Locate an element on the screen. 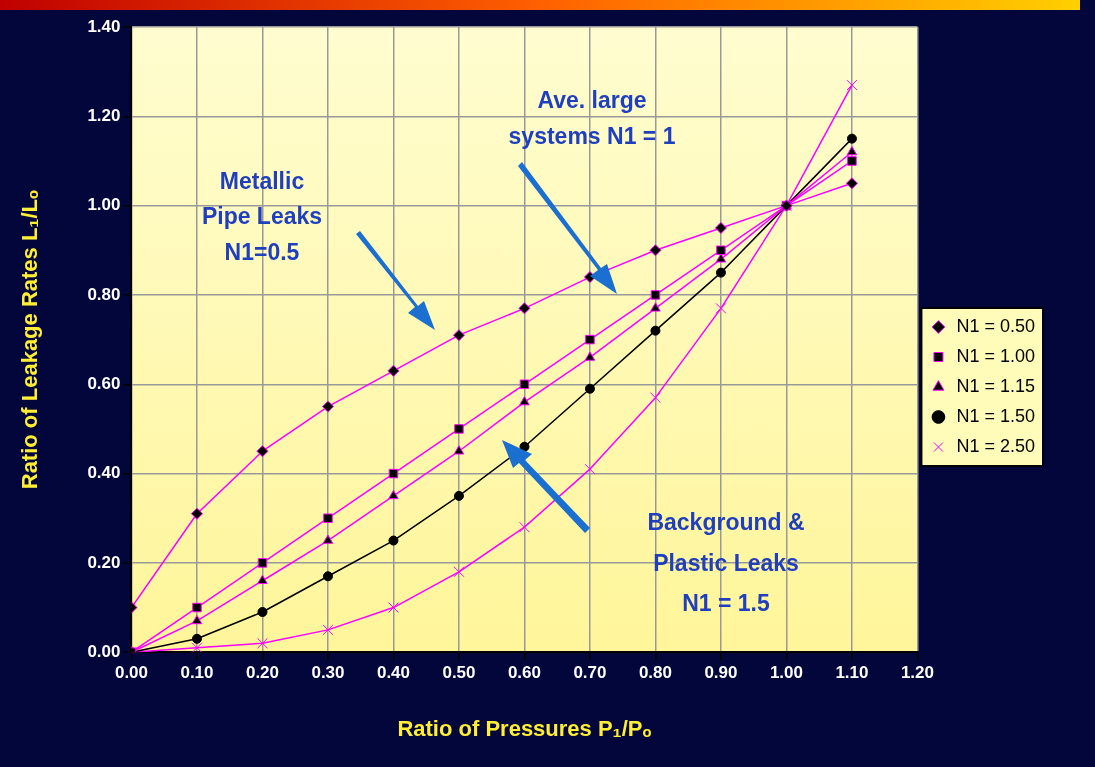 The image size is (1095, 767). x-tick-label: 0.00 is located at coordinates (131, 673).